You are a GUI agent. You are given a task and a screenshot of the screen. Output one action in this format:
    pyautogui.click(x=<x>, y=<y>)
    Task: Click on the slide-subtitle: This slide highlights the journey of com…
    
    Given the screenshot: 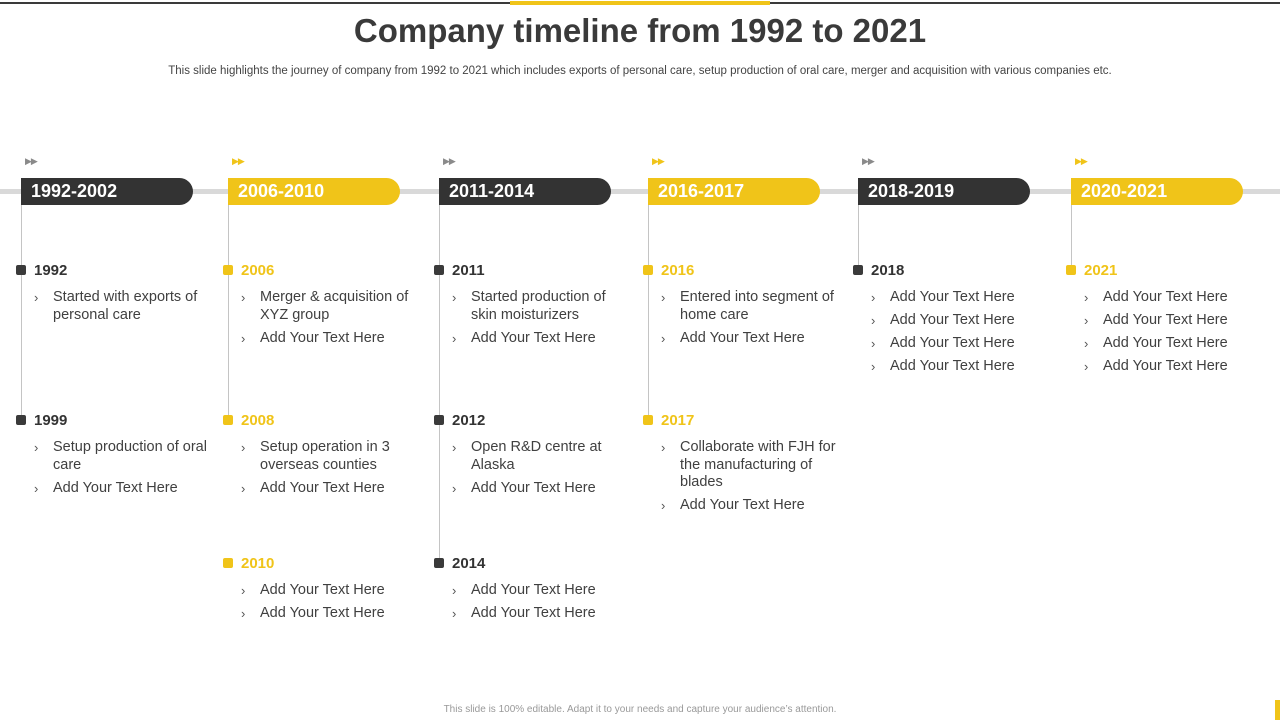 What is the action you would take?
    pyautogui.click(x=640, y=71)
    